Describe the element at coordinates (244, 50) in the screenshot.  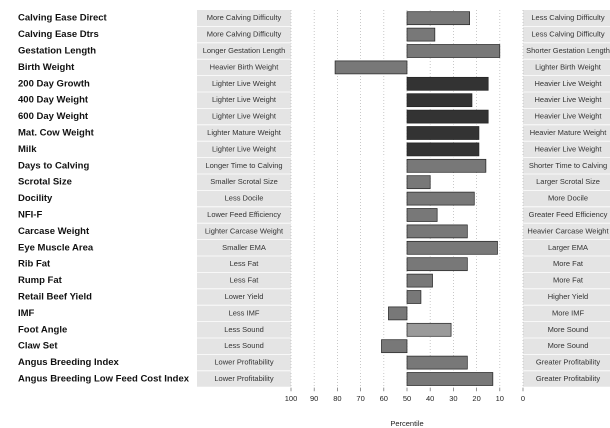
I see `left-descriptor: Longer Gestation Length` at that location.